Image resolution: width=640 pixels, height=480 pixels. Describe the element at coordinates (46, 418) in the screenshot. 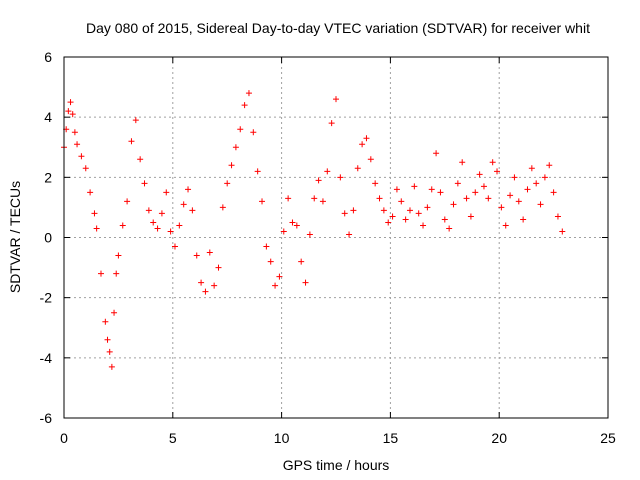

I see `y-tick-label: -6` at that location.